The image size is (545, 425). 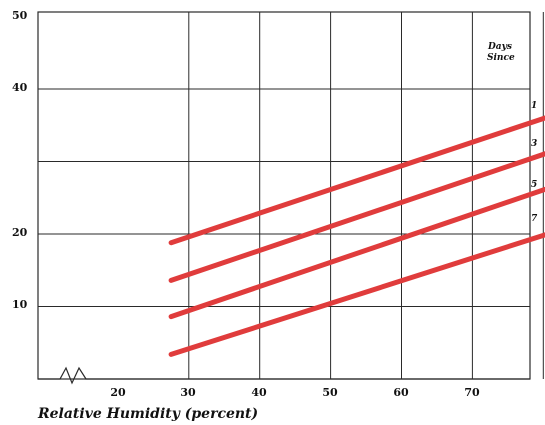 What do you see at coordinates (284, 375) in the screenshot?
I see `axis-break-icon` at bounding box center [284, 375].